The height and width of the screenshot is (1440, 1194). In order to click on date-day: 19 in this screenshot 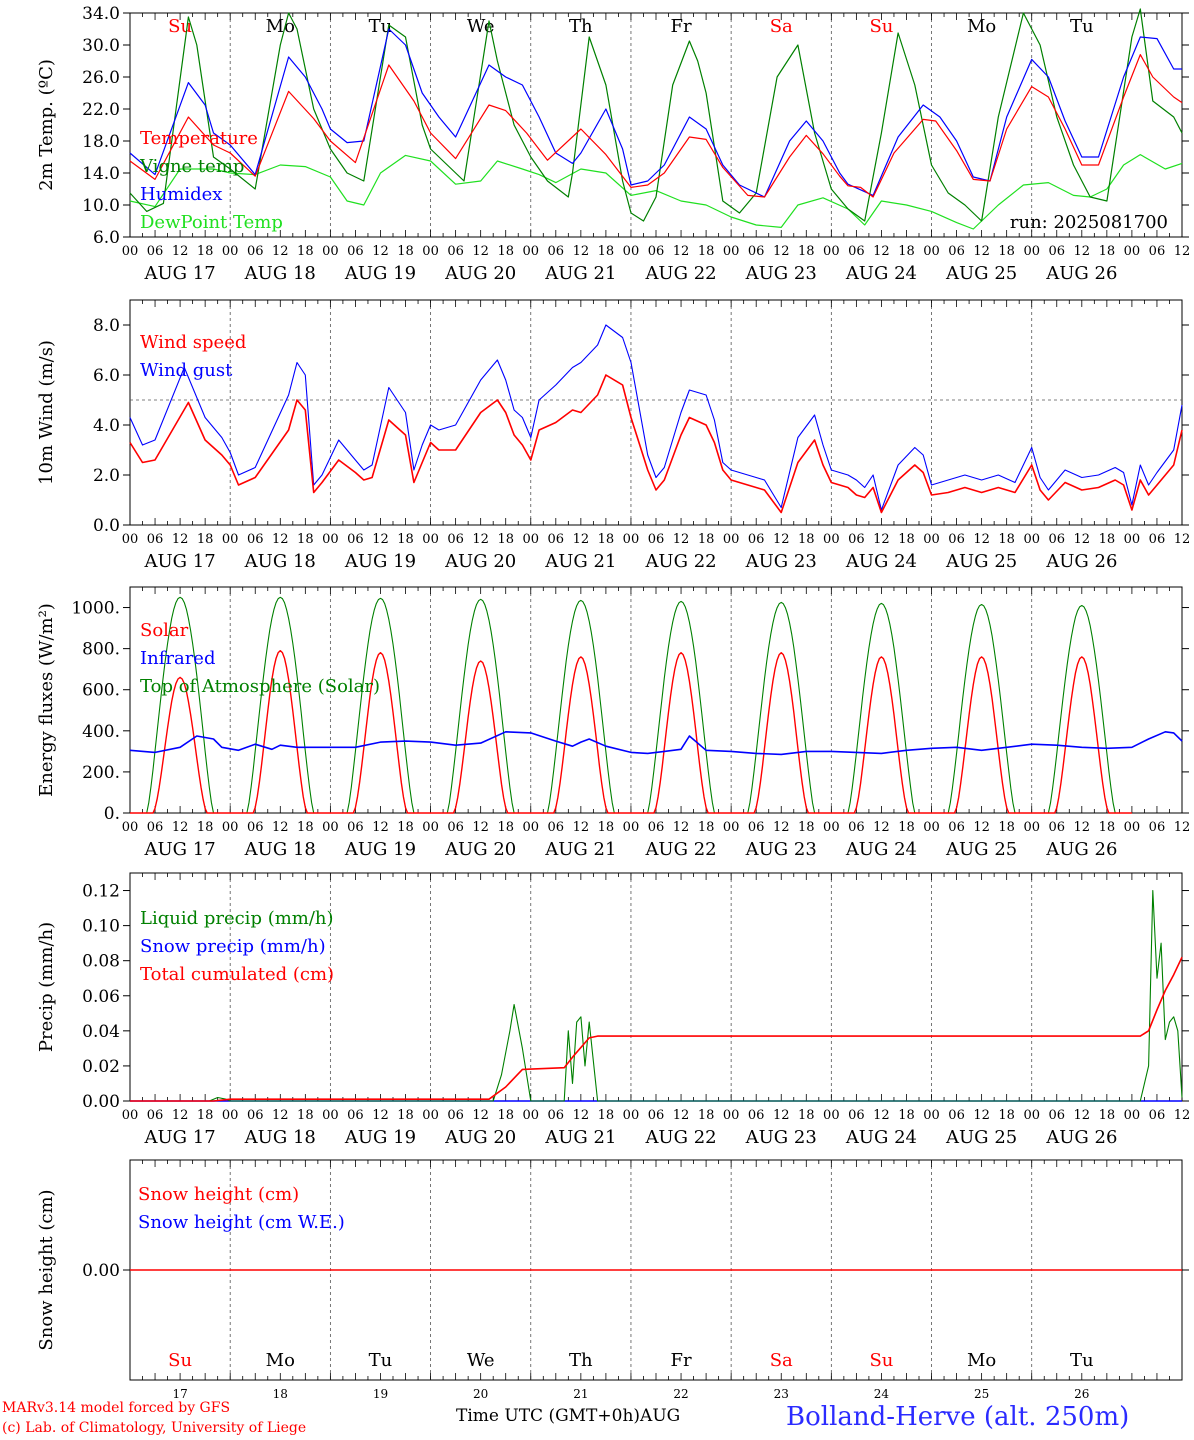, I will do `click(404, 273)`.